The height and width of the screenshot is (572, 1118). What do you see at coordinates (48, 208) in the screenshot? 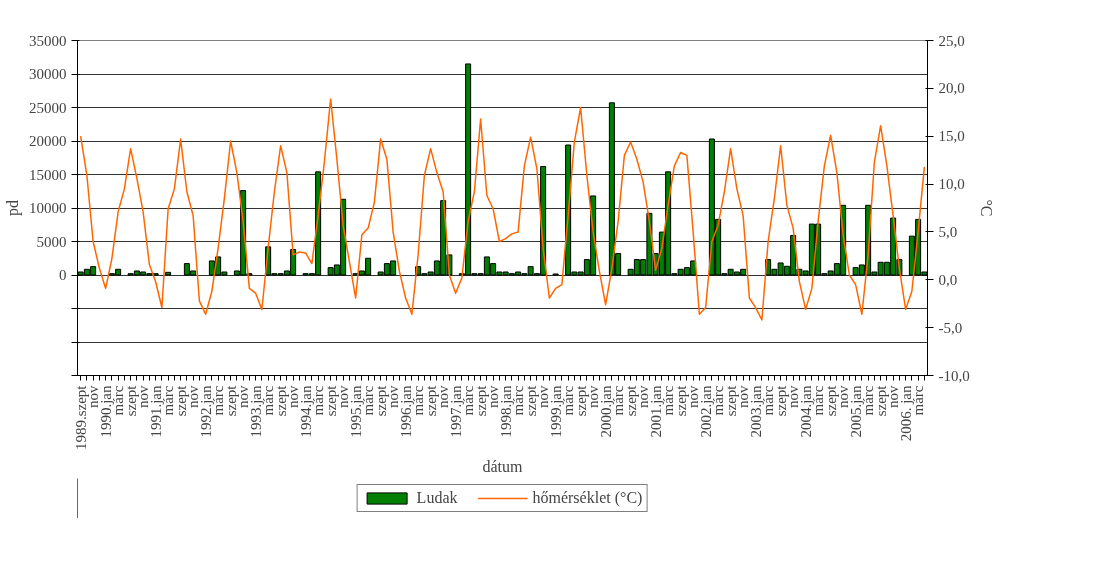
I see `y-tick-label: 10000` at bounding box center [48, 208].